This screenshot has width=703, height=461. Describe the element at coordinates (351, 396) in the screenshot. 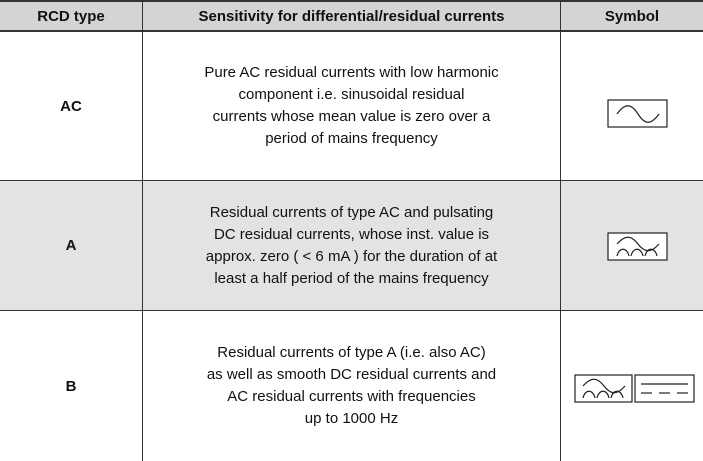

I see `description-line: AC residual currents with frequencies` at that location.